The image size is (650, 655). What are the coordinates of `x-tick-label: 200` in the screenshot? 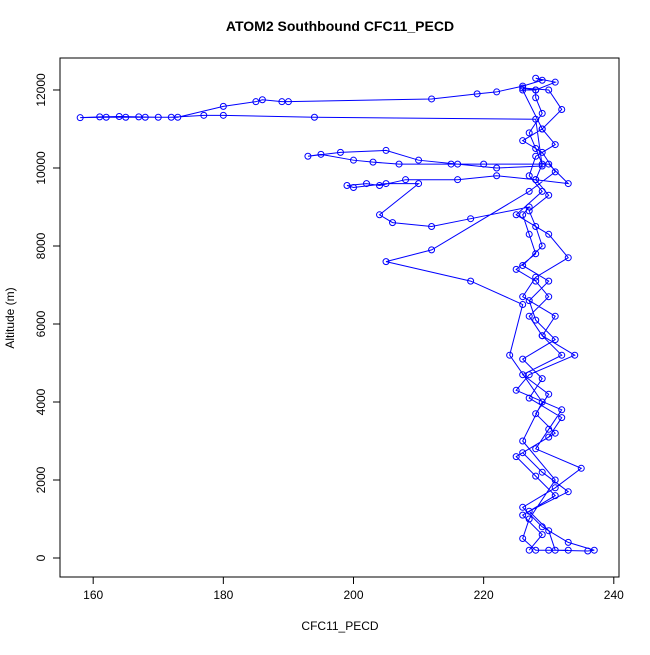 It's located at (353, 595).